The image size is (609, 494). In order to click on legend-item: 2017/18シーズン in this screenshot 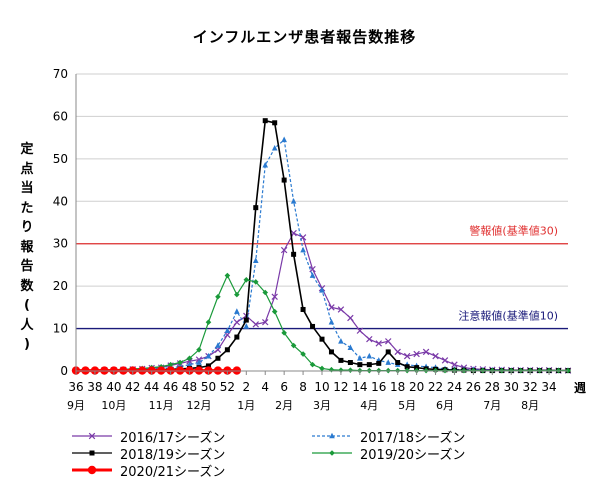, I will do `click(387, 437)`.